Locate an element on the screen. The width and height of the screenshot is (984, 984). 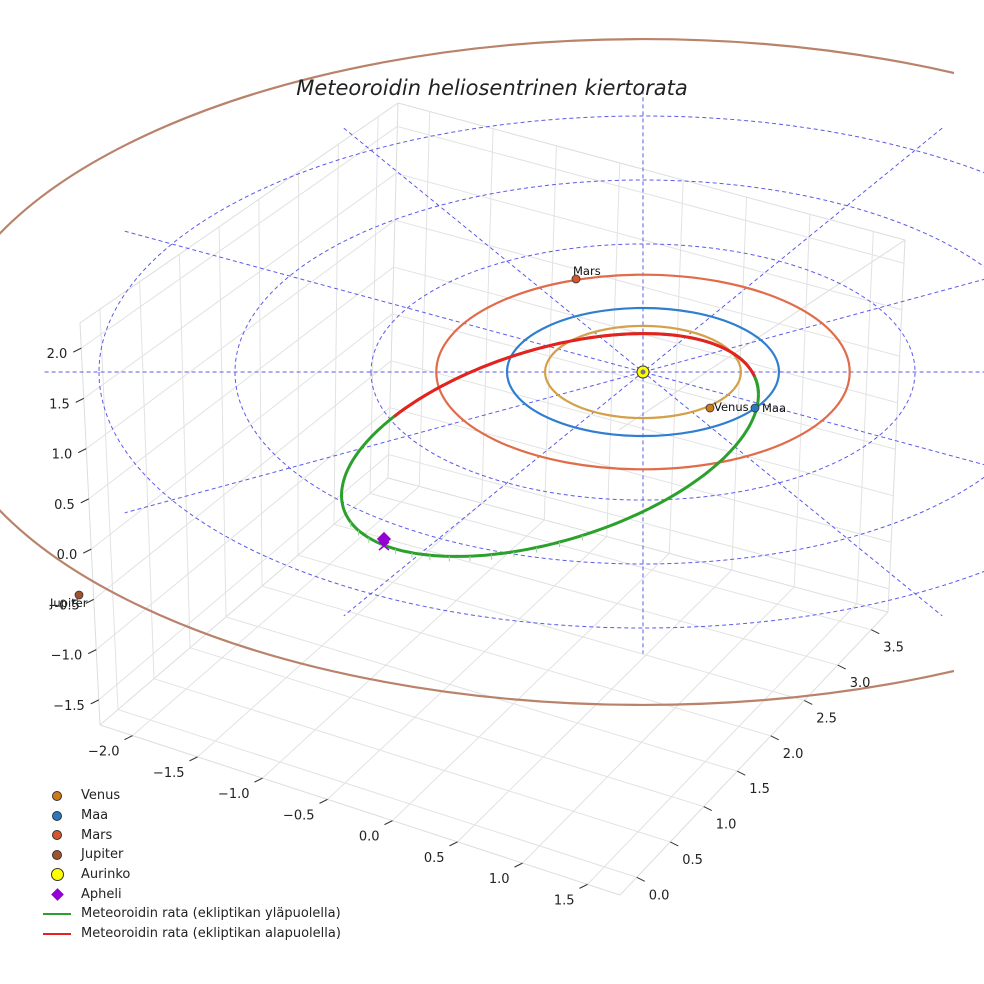
legend-label: Jupiter is located at coordinates (102, 855).